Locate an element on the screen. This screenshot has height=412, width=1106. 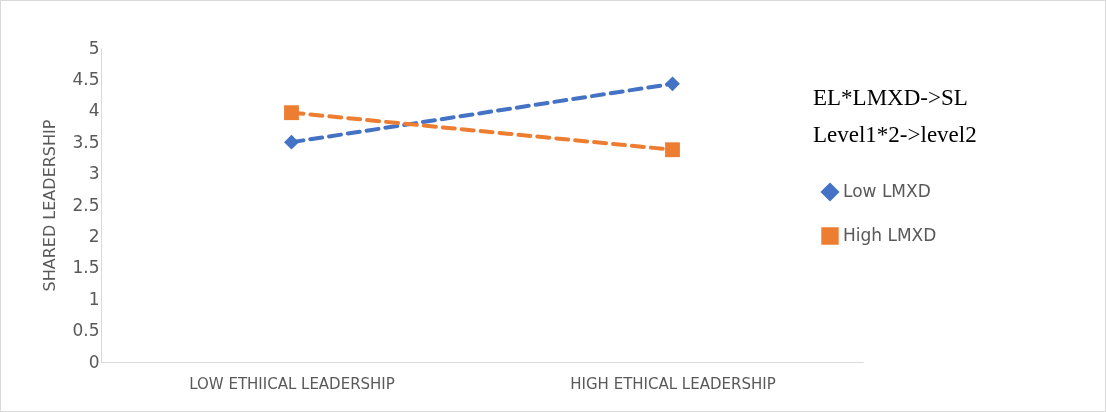
y-tick-label: 2 is located at coordinates (94, 235).